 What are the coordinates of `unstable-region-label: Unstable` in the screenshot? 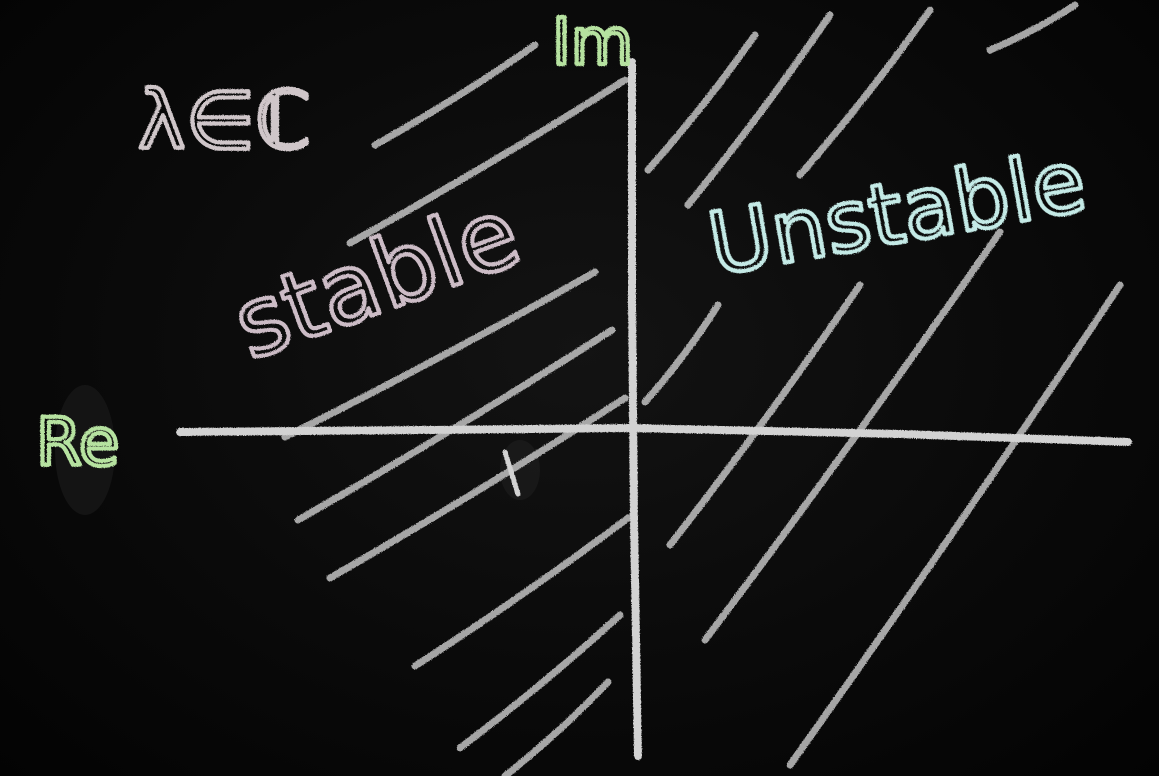 It's located at (897, 213).